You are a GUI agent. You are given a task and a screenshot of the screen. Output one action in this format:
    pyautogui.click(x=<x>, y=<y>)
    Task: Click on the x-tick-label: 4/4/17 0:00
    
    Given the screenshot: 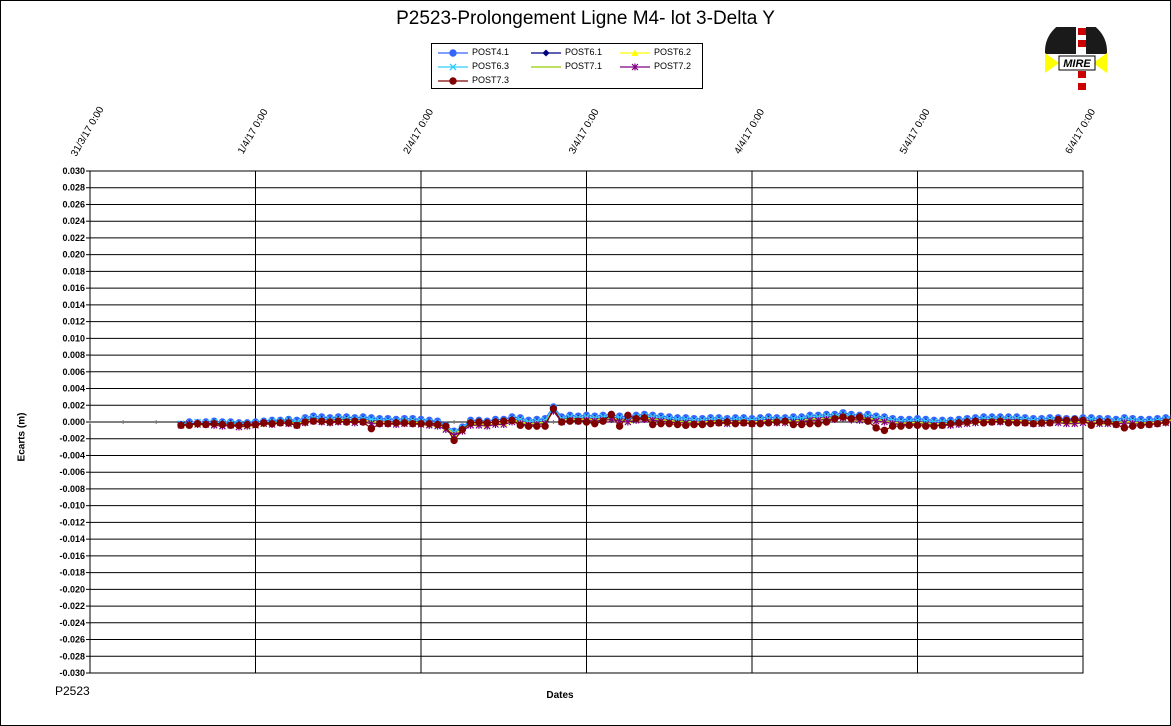 What is the action you would take?
    pyautogui.click(x=750, y=131)
    